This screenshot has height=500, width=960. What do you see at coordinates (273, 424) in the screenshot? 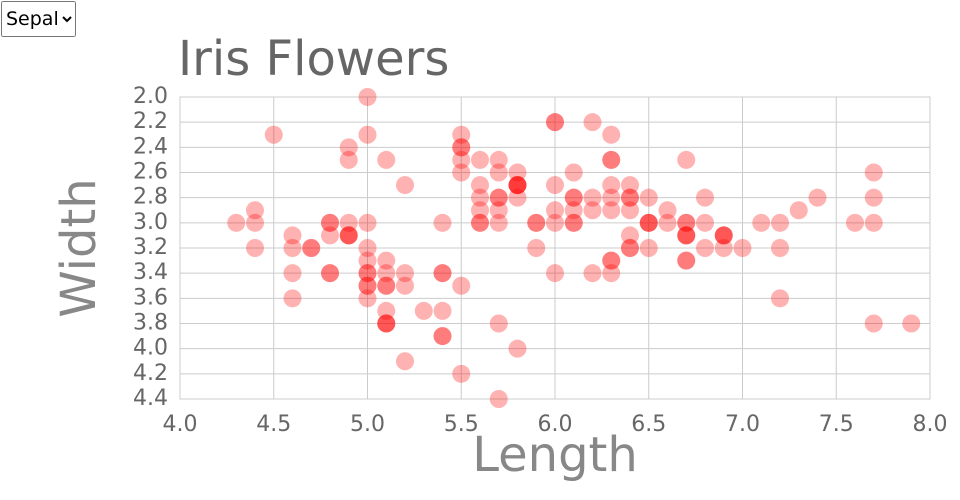
I see `x-tick-label: 4.5` at bounding box center [273, 424].